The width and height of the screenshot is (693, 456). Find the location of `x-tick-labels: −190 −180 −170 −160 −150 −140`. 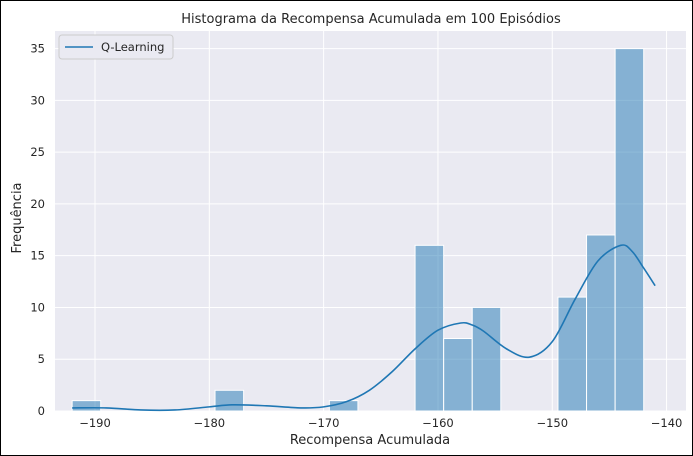

x-tick-labels: −190 −180 −170 −160 −150 −140 is located at coordinates (380, 423).